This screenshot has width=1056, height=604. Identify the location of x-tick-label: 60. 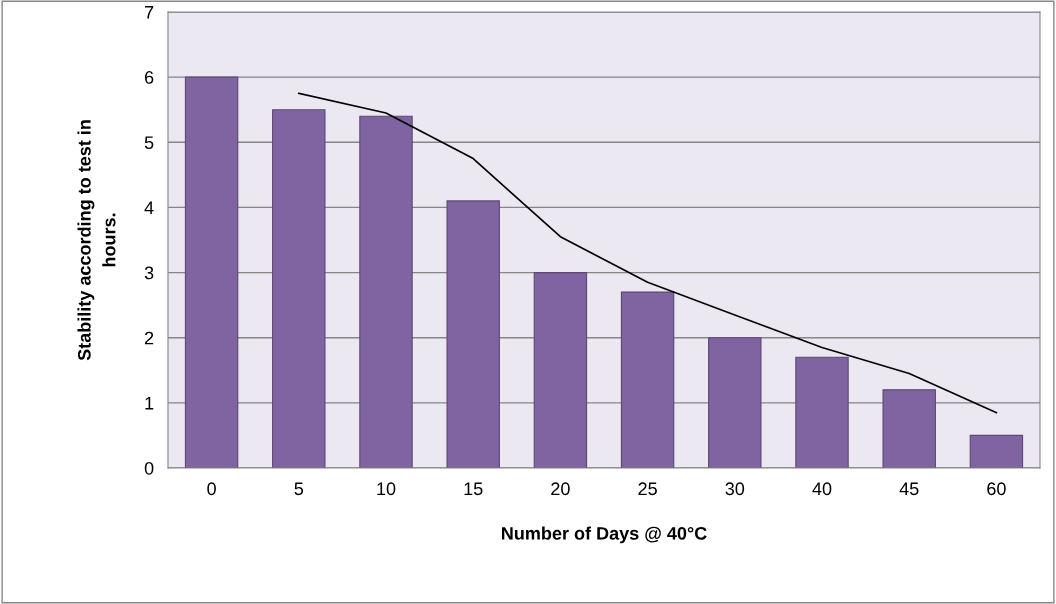
(996, 489).